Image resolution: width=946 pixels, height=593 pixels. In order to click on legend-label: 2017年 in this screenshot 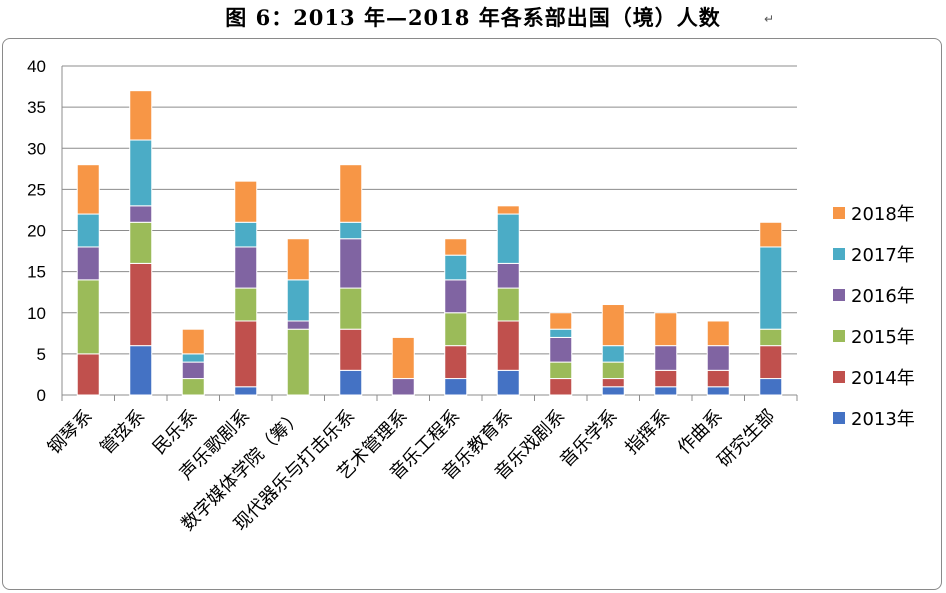, I will do `click(883, 255)`.